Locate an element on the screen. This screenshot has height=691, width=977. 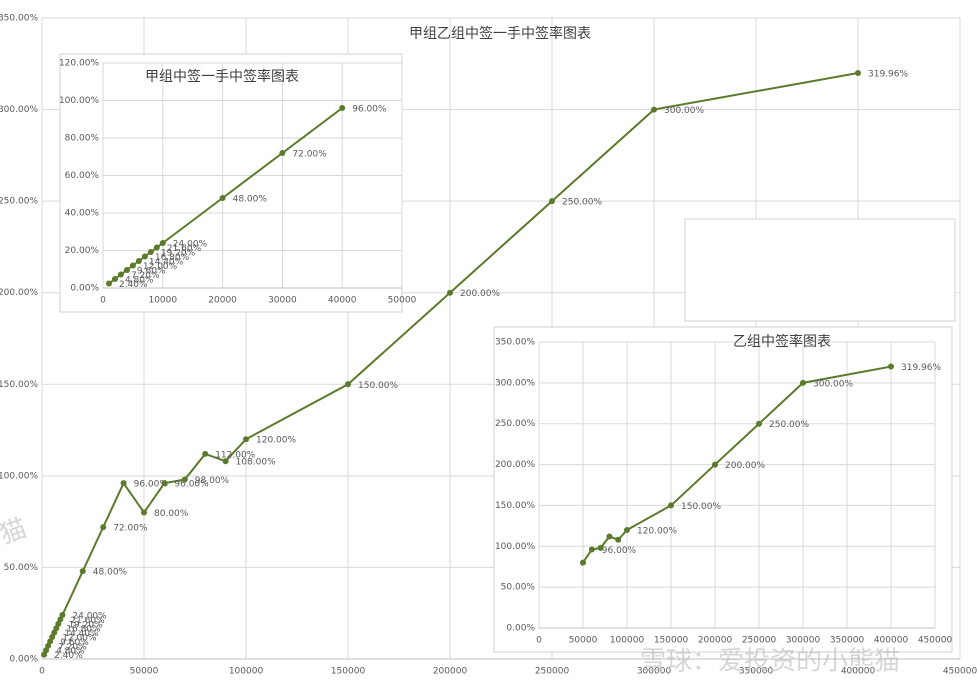
data-label: 9.60% is located at coordinates (74, 643).